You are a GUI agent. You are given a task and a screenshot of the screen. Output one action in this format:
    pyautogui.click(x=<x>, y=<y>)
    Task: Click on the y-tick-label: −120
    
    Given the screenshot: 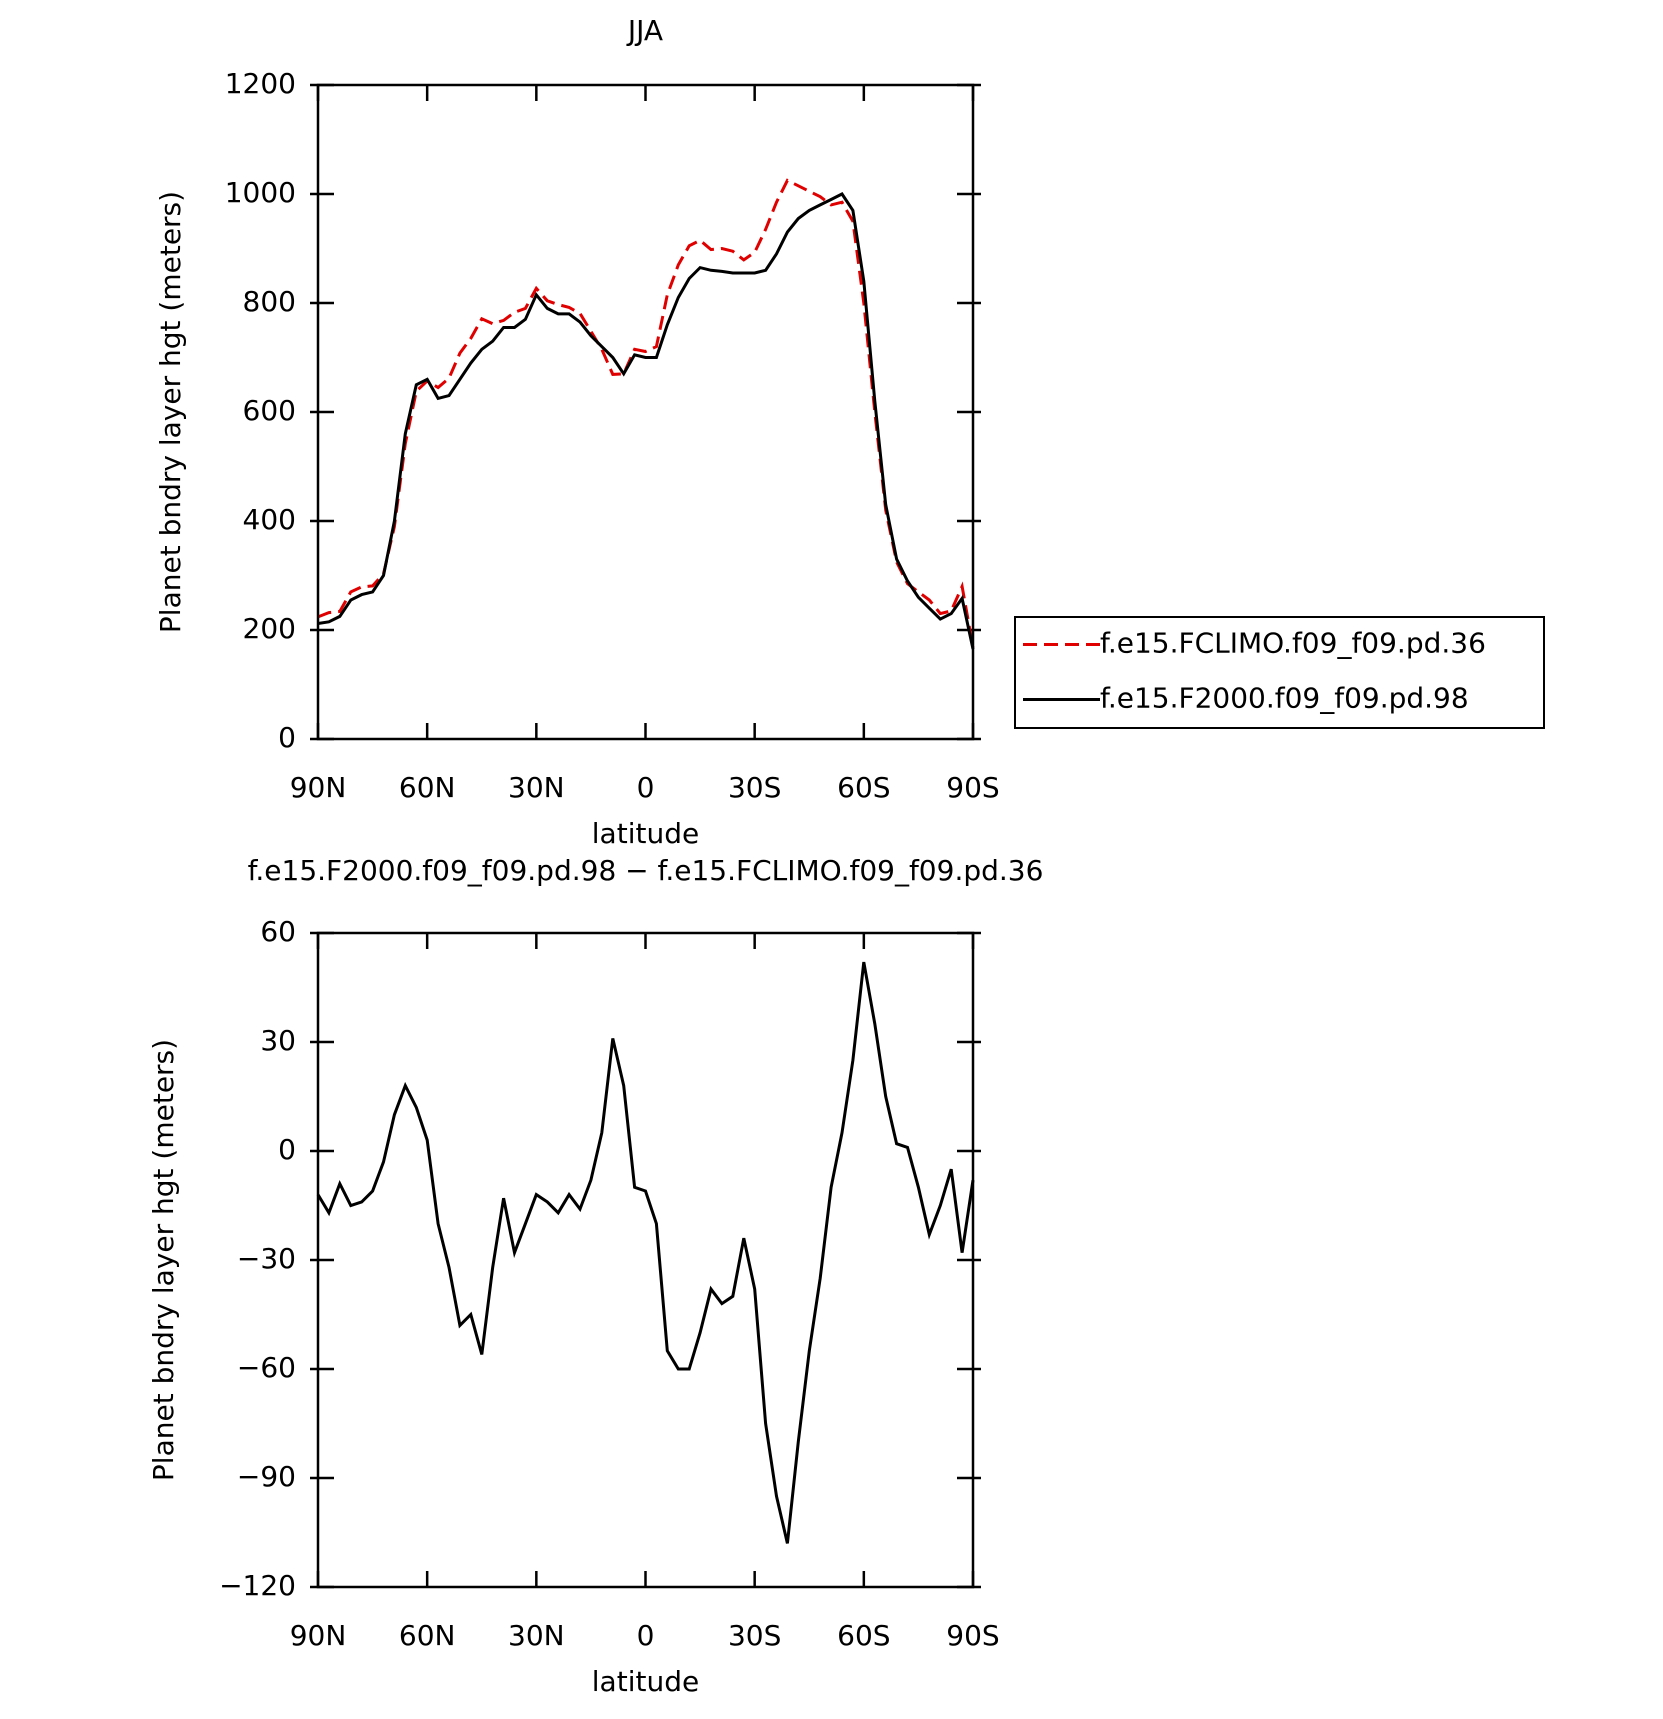 What is the action you would take?
    pyautogui.click(x=257, y=1585)
    